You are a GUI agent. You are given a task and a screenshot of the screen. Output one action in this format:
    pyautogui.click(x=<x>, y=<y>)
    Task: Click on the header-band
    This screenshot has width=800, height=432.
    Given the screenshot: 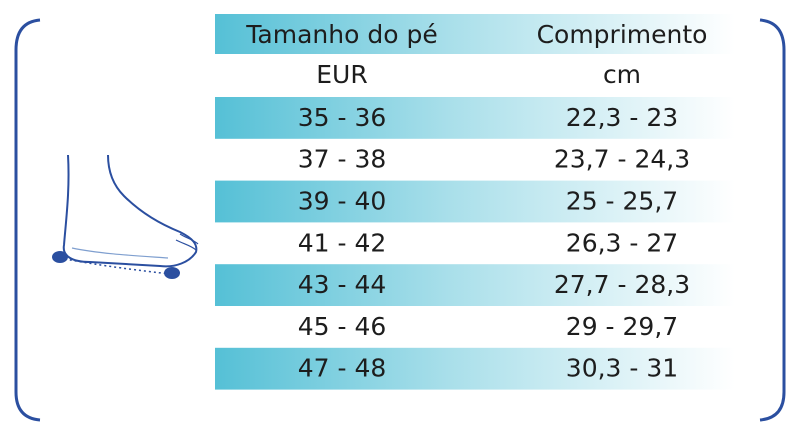 What is the action you would take?
    pyautogui.click(x=475, y=34)
    